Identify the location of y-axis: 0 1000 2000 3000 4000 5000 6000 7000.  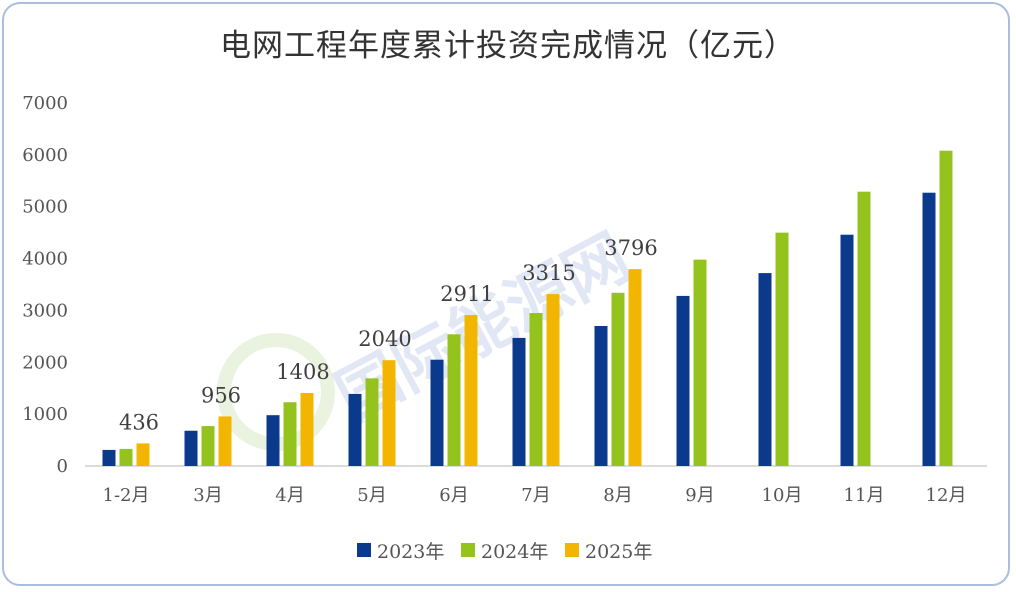
(45, 285).